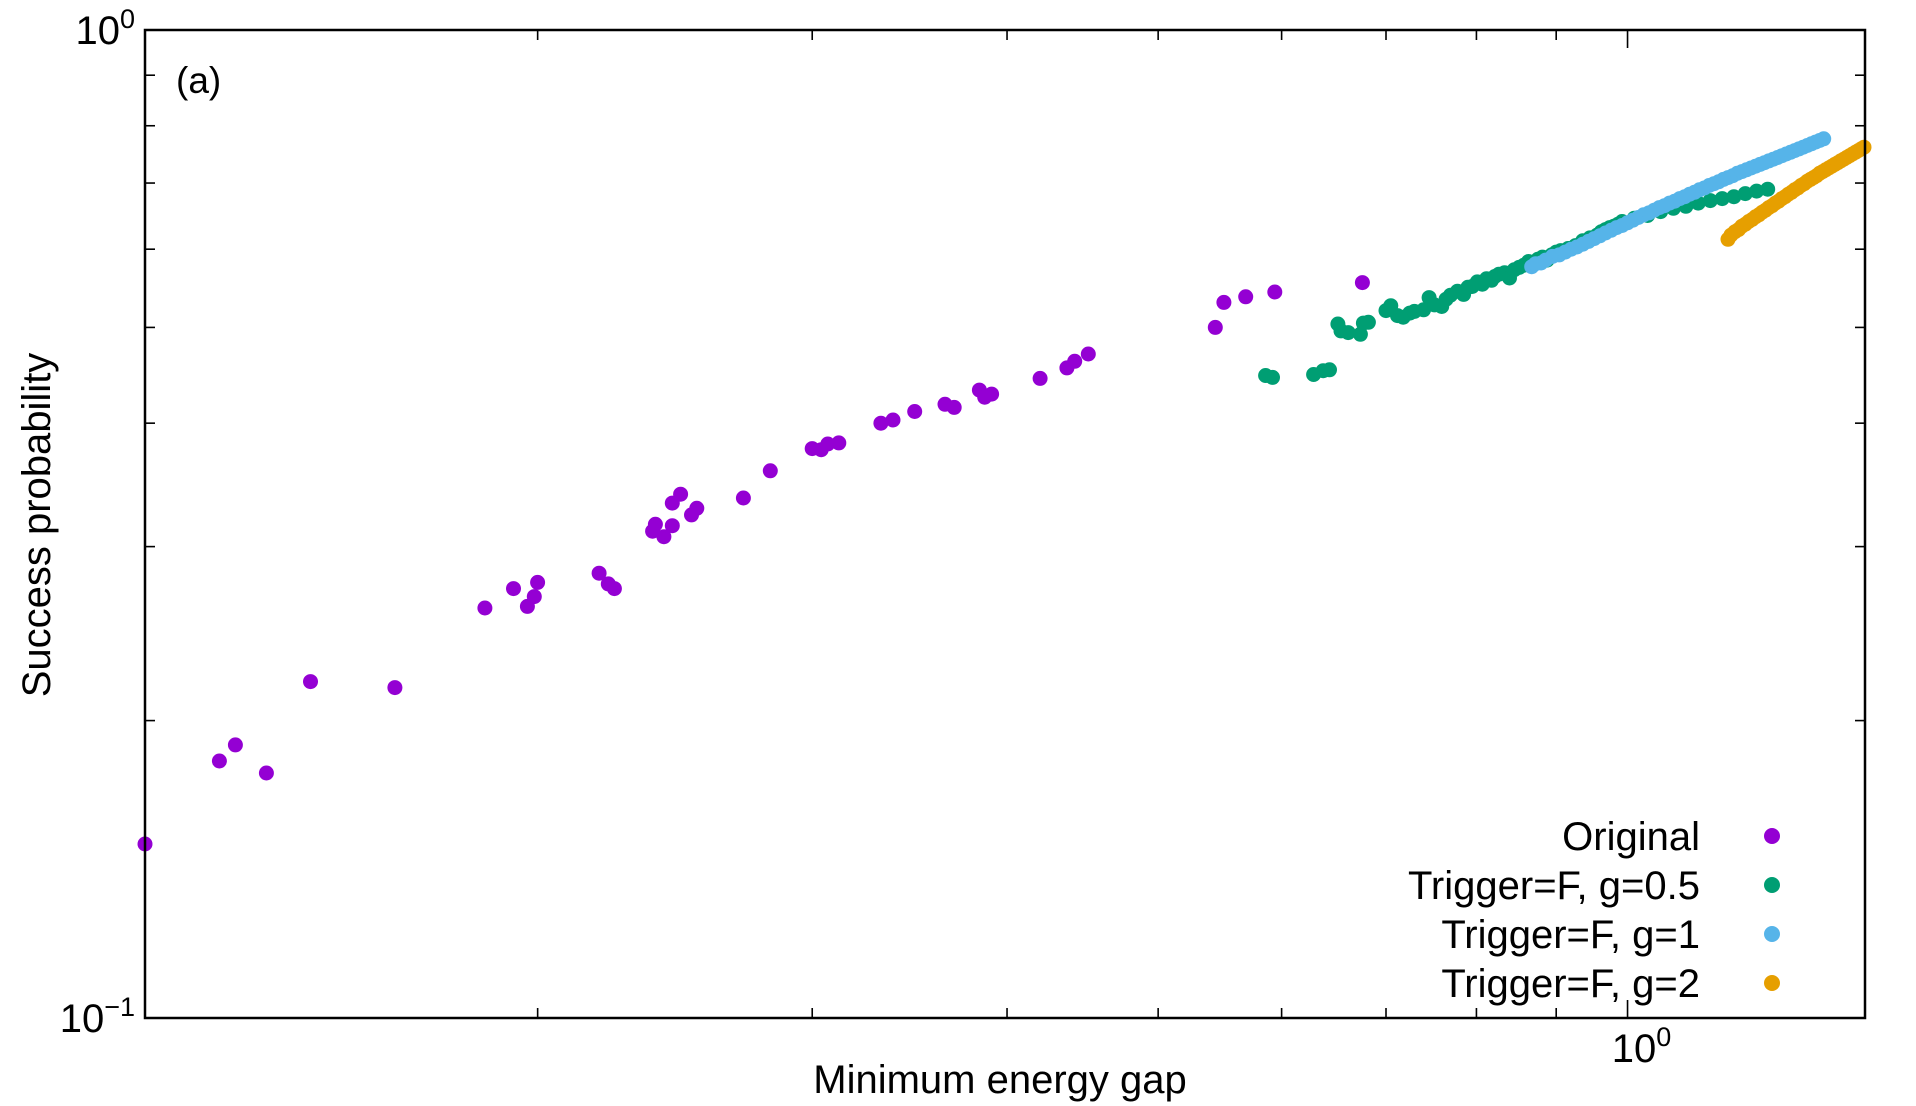 The height and width of the screenshot is (1106, 1916). What do you see at coordinates (1554, 886) in the screenshot?
I see `legend-label: Trigger=F, g=0.5` at bounding box center [1554, 886].